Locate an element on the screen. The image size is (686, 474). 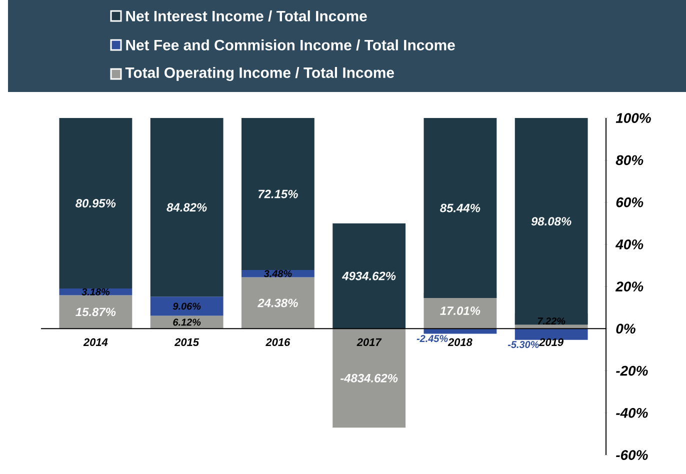
data-label: 85.44% is located at coordinates (460, 208).